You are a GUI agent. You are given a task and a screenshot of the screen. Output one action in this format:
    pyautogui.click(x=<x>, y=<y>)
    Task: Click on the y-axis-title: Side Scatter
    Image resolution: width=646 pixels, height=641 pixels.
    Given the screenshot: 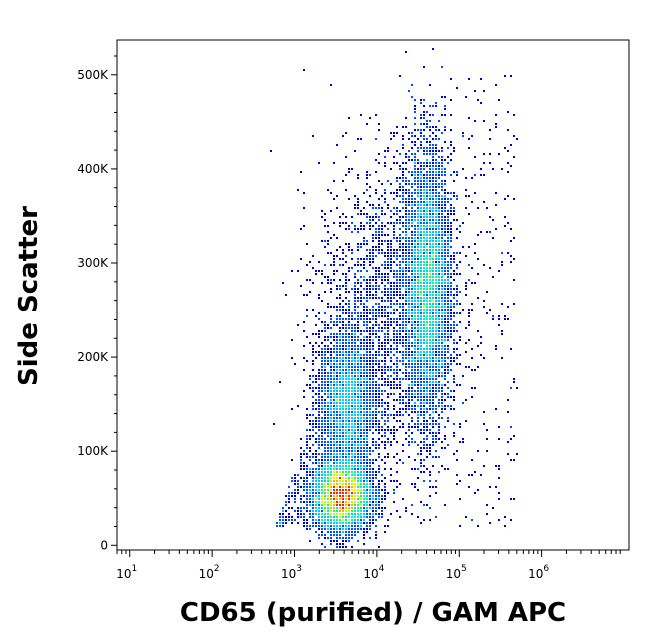 What is the action you would take?
    pyautogui.click(x=29, y=296)
    